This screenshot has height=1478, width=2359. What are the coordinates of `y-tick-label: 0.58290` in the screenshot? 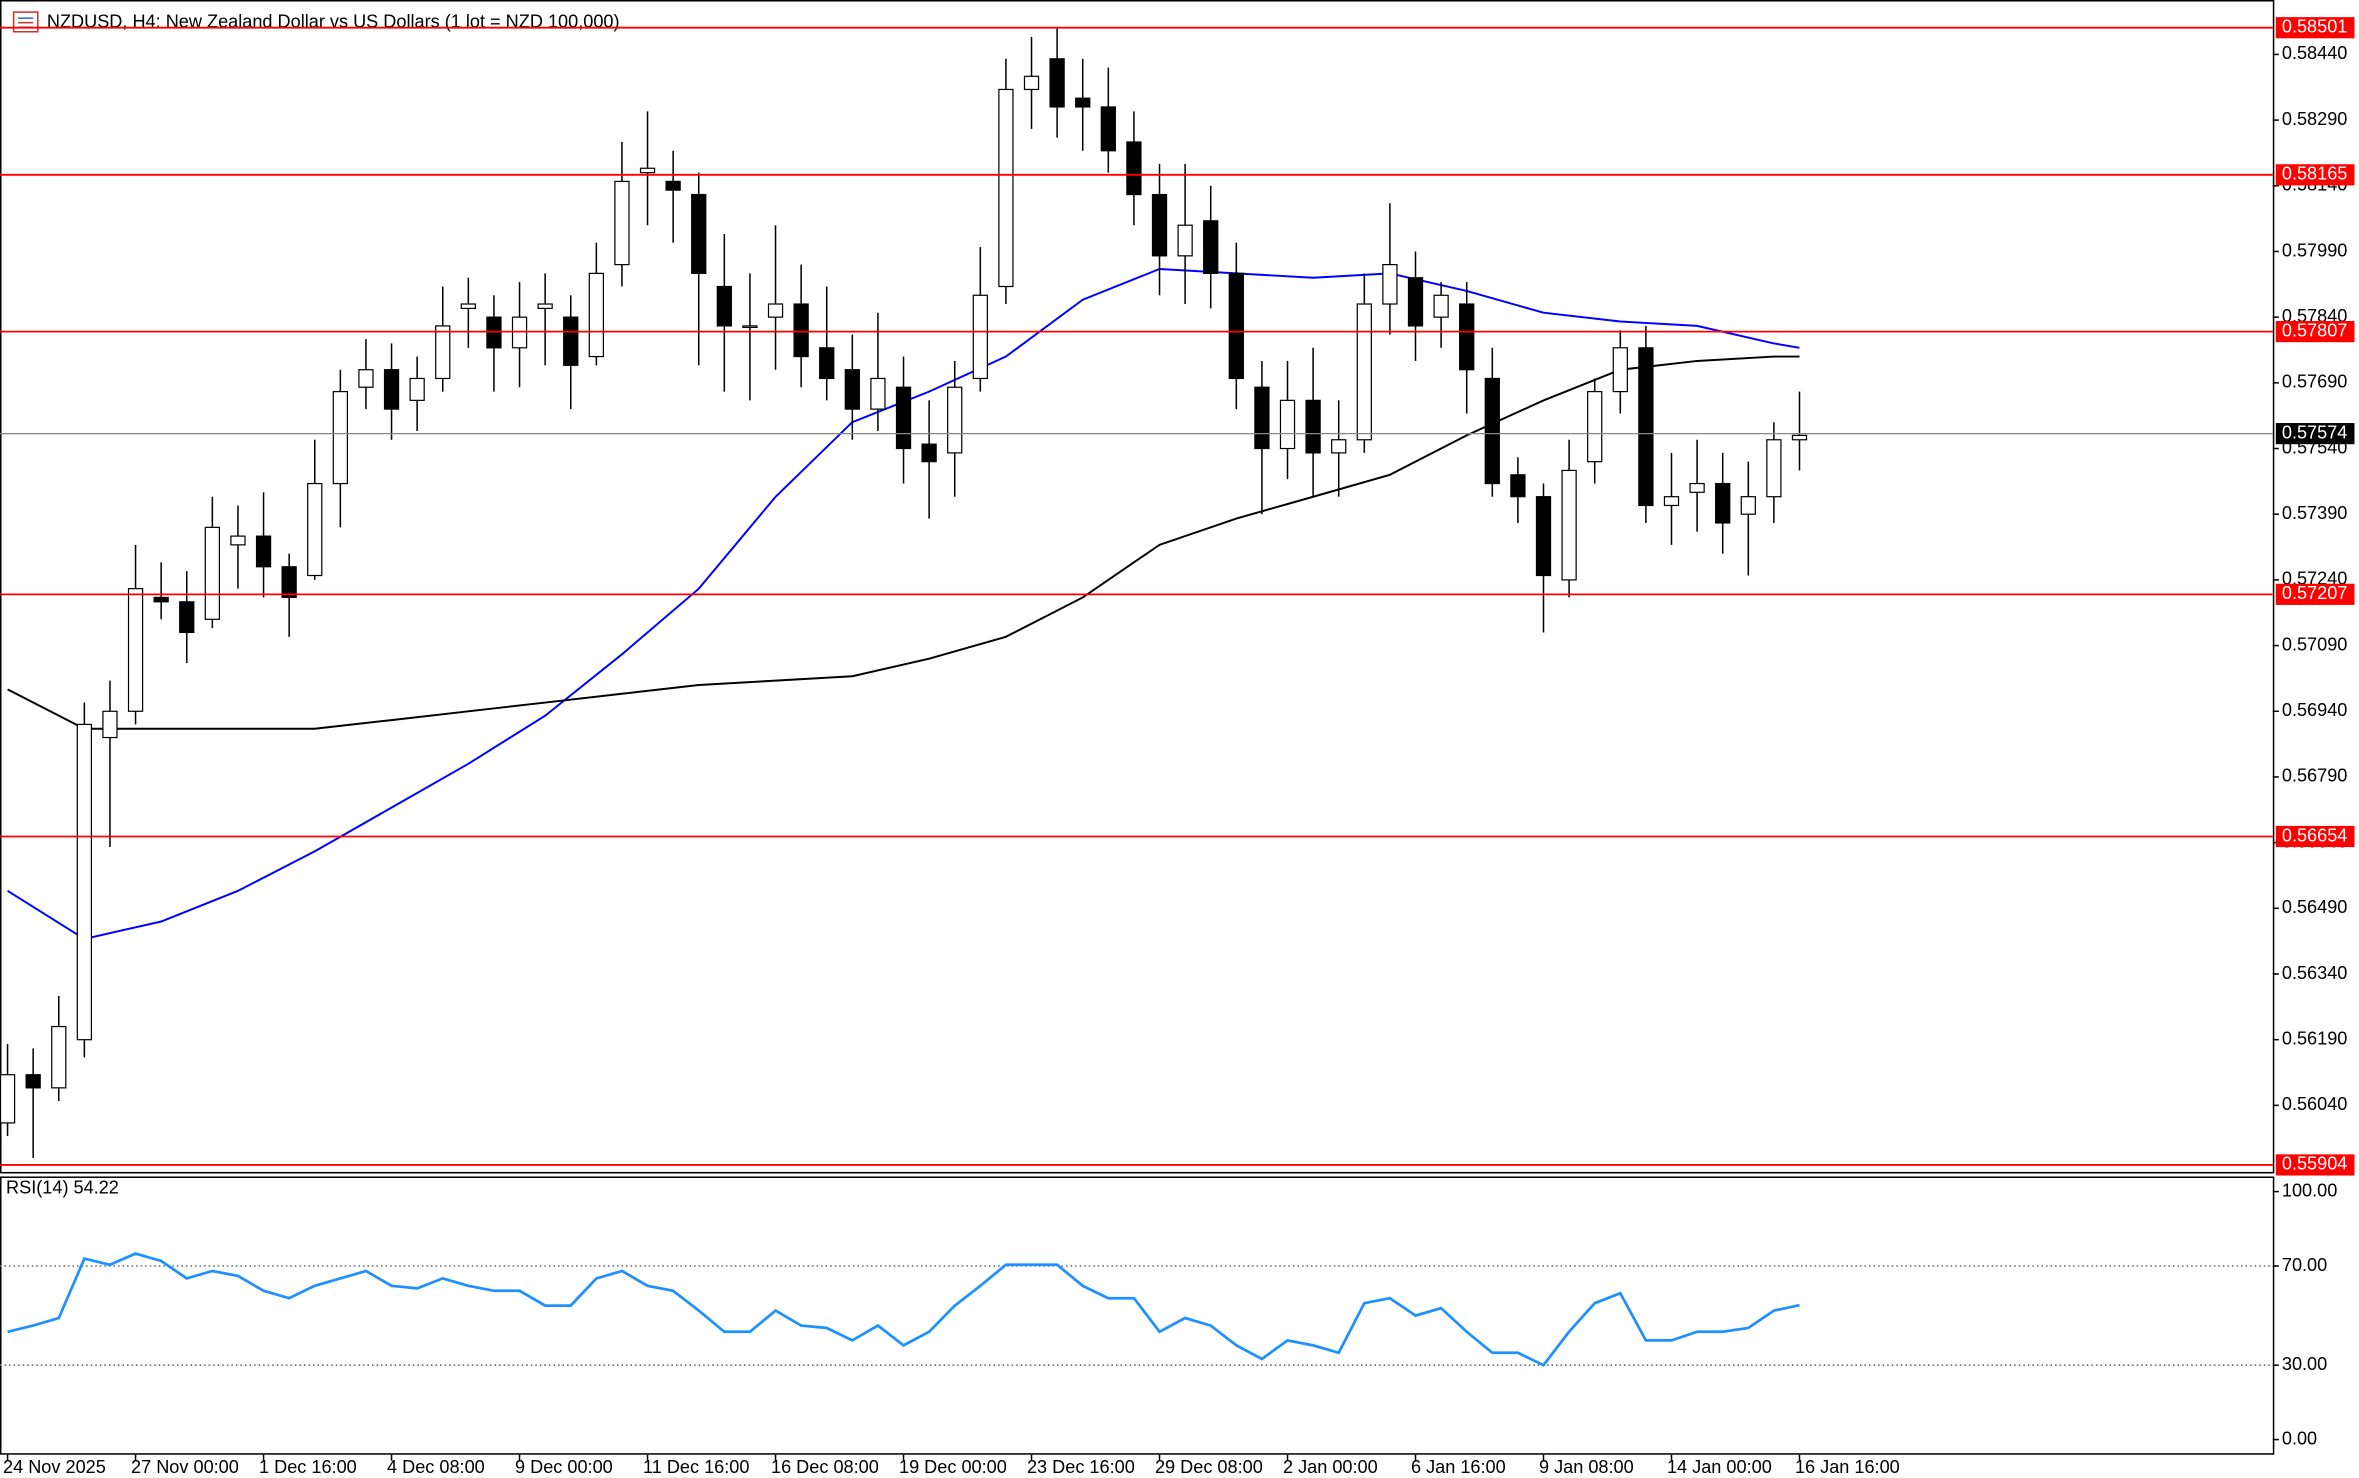 It's located at (2315, 119).